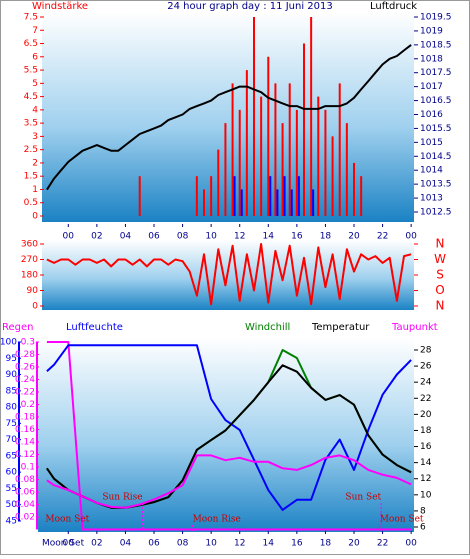 The width and height of the screenshot is (470, 559). Describe the element at coordinates (440, 244) in the screenshot. I see `y2-tick-label: N` at that location.